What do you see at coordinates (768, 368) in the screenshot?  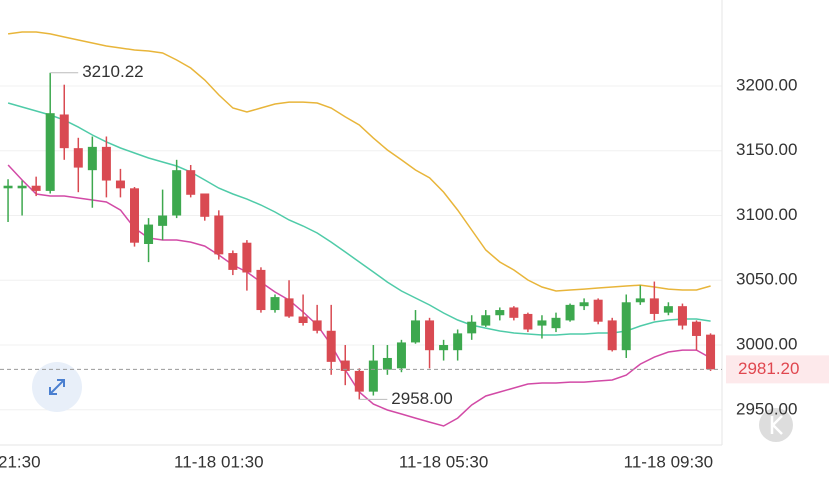 I see `last-price-label: 2981.20` at bounding box center [768, 368].